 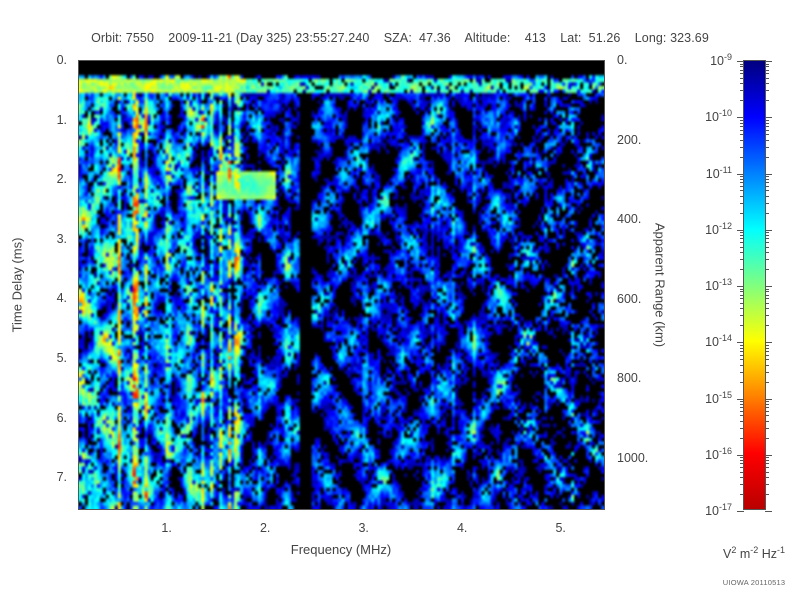 What do you see at coordinates (754, 582) in the screenshot?
I see `credit-text: UIOWA 20110513` at bounding box center [754, 582].